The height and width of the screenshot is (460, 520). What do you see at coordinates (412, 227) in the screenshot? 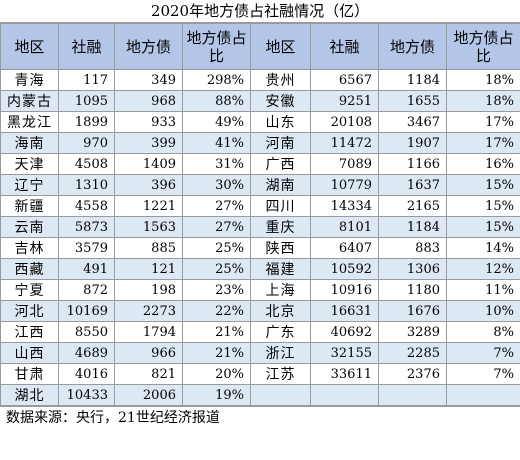
I see `table-cell: 1184` at bounding box center [412, 227].